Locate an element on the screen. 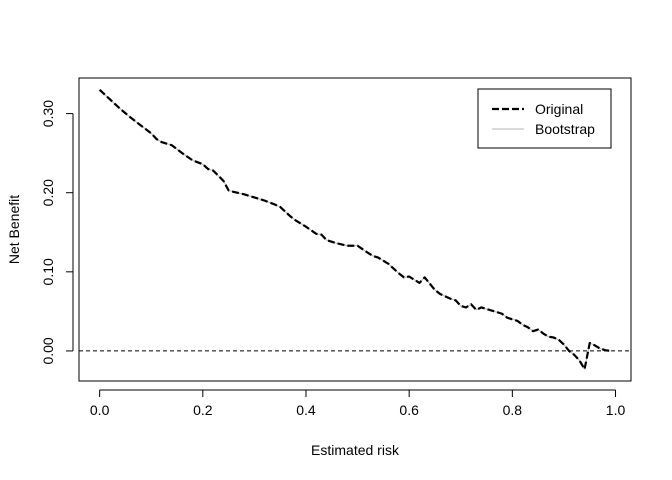 The width and height of the screenshot is (672, 480). y-axis: 0.00 0.10 0.20 0.30 is located at coordinates (57, 232).